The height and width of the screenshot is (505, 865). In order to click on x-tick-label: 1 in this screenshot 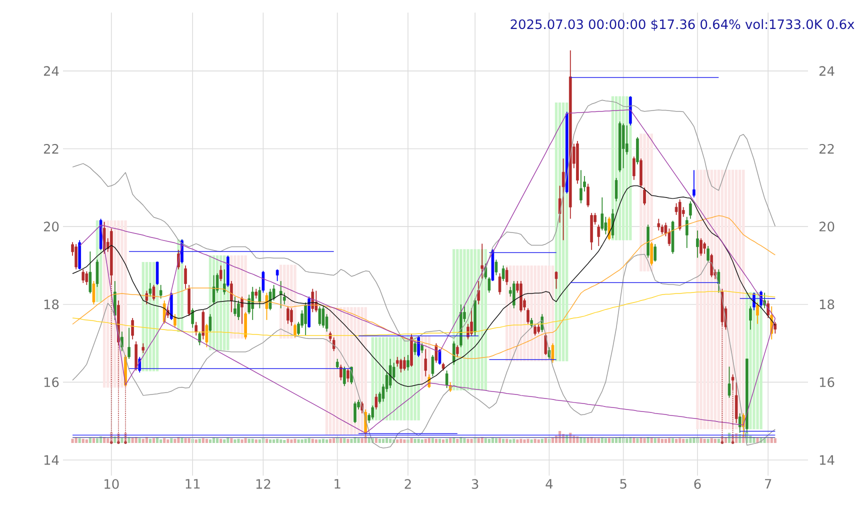, I will do `click(337, 484)`.